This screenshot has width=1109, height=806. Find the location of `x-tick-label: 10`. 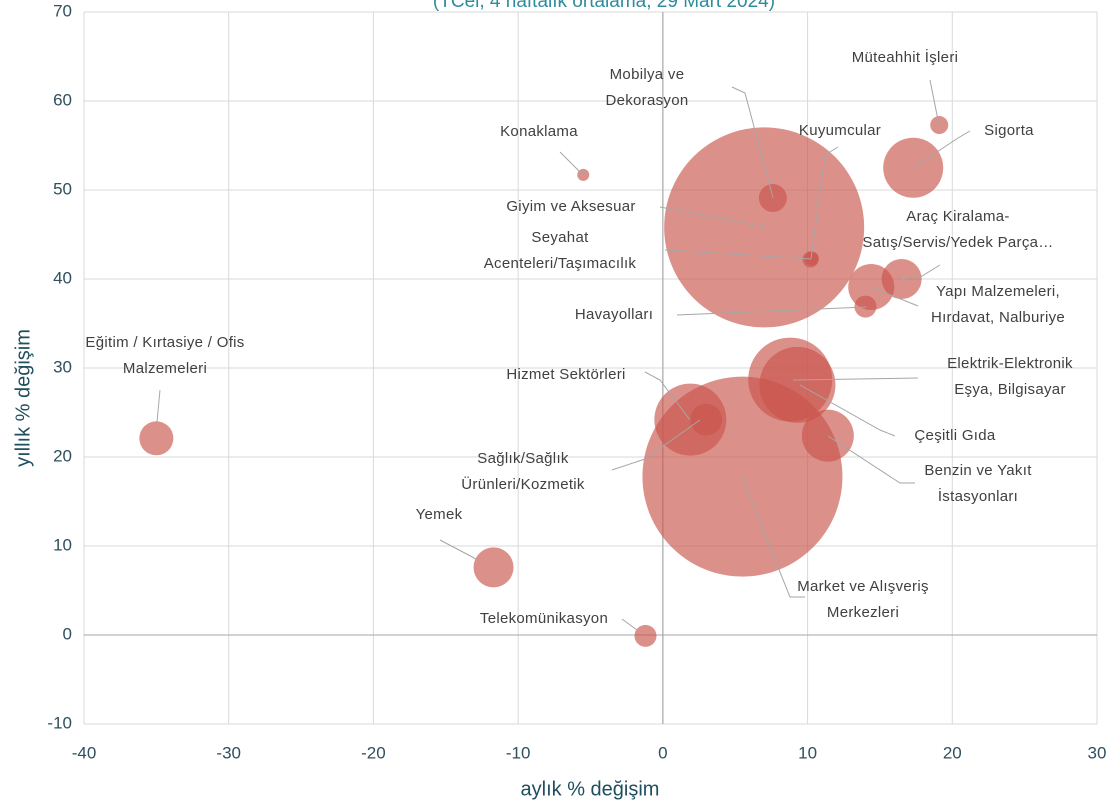

x-tick-label: 10 is located at coordinates (807, 752).